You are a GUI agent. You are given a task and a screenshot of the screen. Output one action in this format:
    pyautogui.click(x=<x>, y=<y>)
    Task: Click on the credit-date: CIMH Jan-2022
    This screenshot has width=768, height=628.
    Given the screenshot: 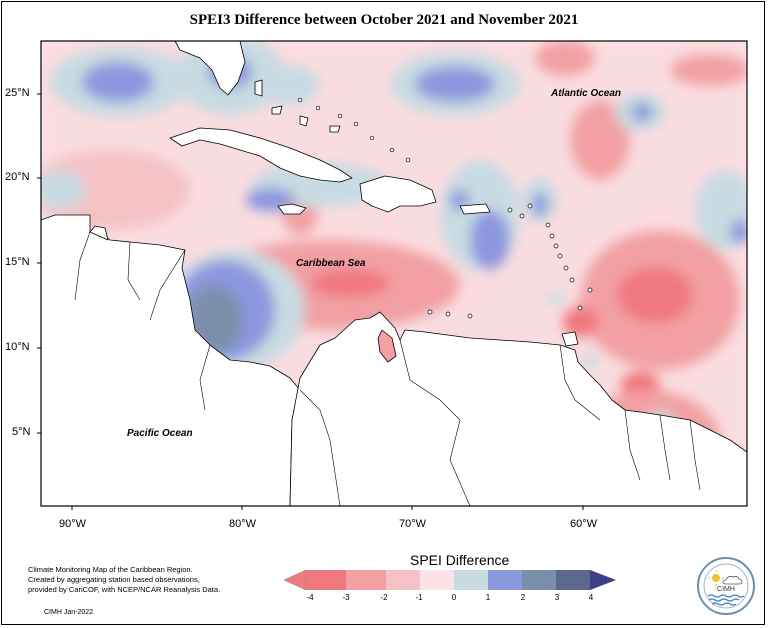 What is the action you would take?
    pyautogui.click(x=69, y=612)
    